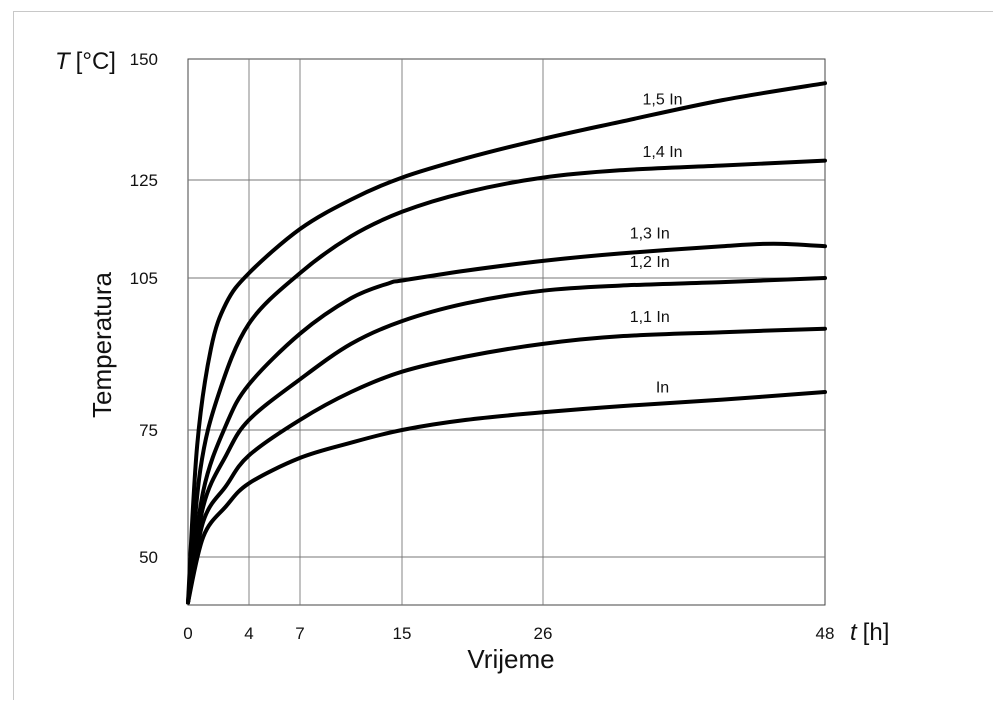 This screenshot has height=702, width=995. What do you see at coordinates (663, 99) in the screenshot?
I see `series-label-1-5-in: 1,5 In` at bounding box center [663, 99].